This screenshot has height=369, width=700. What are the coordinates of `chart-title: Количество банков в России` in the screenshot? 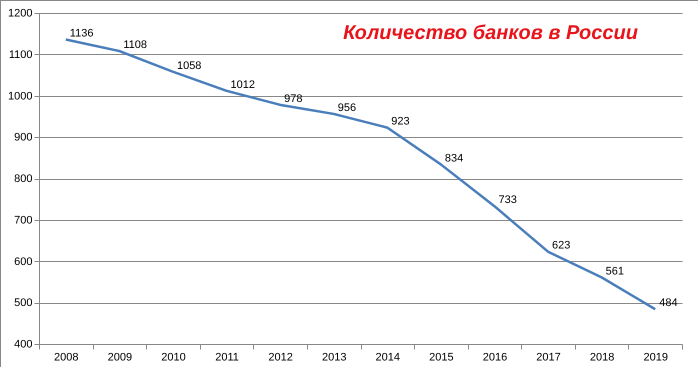 It's located at (490, 33).